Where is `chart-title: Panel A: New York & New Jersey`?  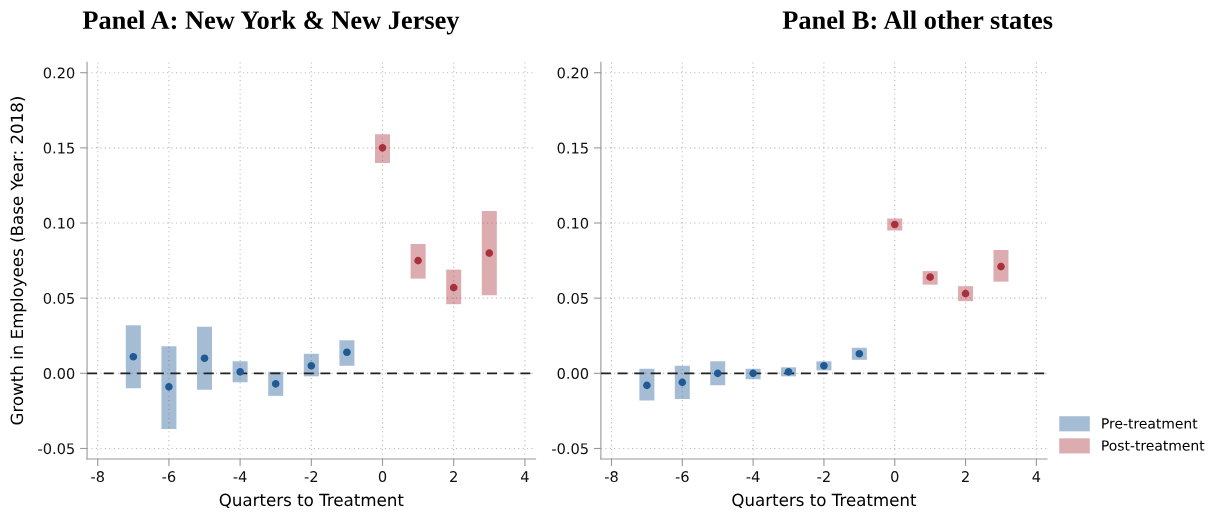 chart-title: Panel A: New York & New Jersey is located at coordinates (271, 22).